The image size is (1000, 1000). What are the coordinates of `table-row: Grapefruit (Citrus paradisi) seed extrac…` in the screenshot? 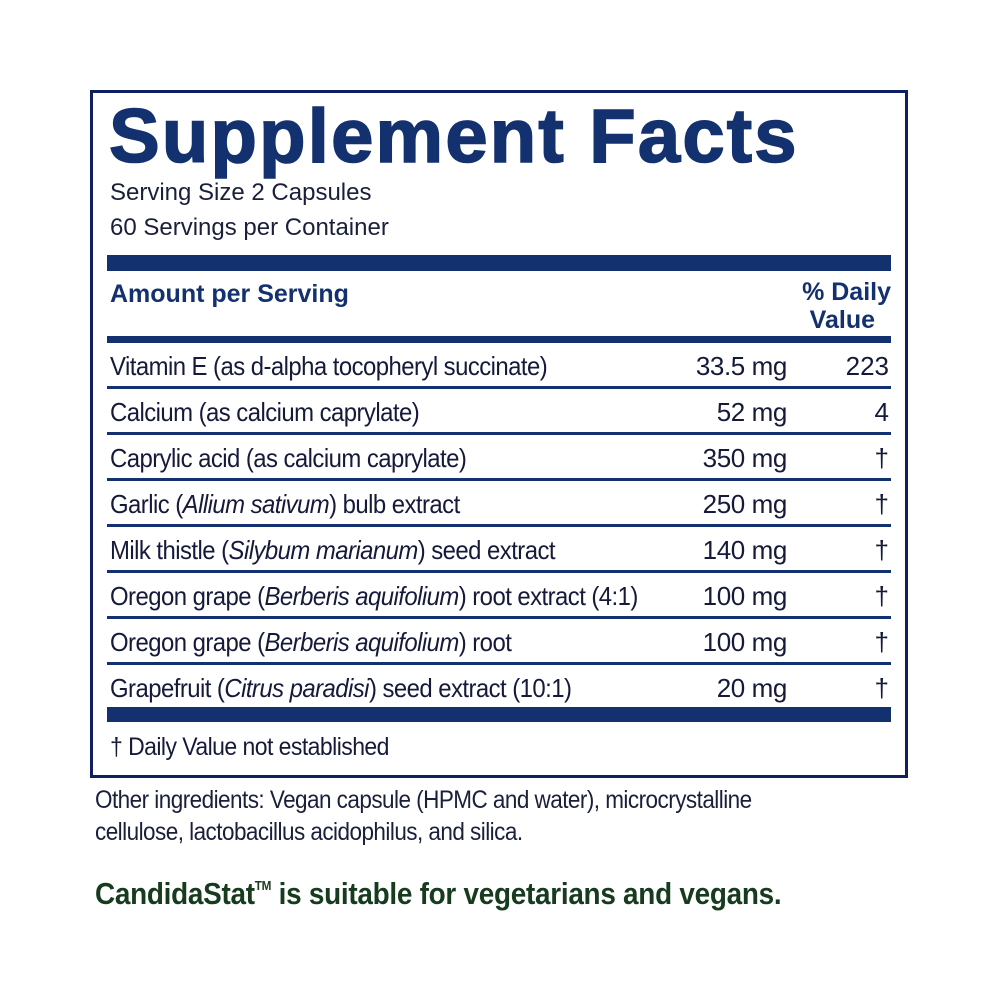 It's located at (499, 688).